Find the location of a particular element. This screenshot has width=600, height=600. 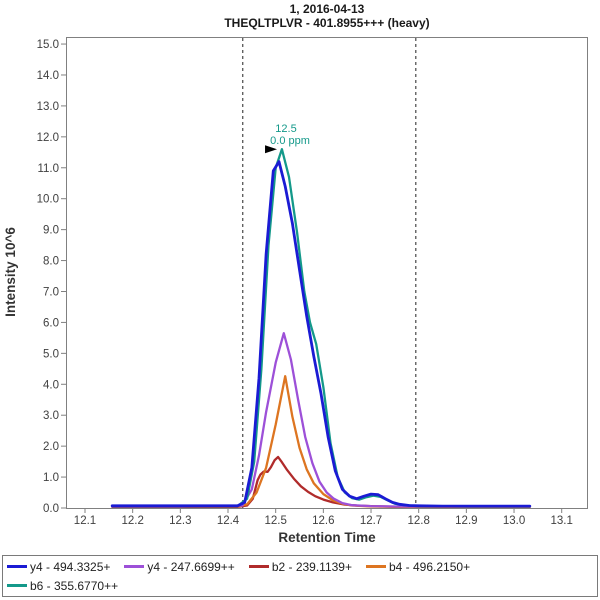

x-tick-label: 12.8 is located at coordinates (418, 521).